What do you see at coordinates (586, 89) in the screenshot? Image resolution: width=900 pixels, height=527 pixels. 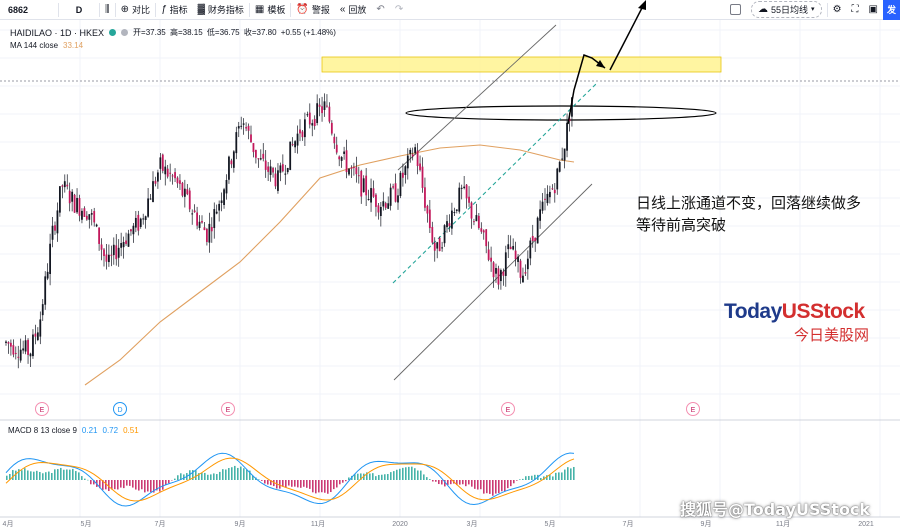 I see `projection-path` at bounding box center [586, 89].